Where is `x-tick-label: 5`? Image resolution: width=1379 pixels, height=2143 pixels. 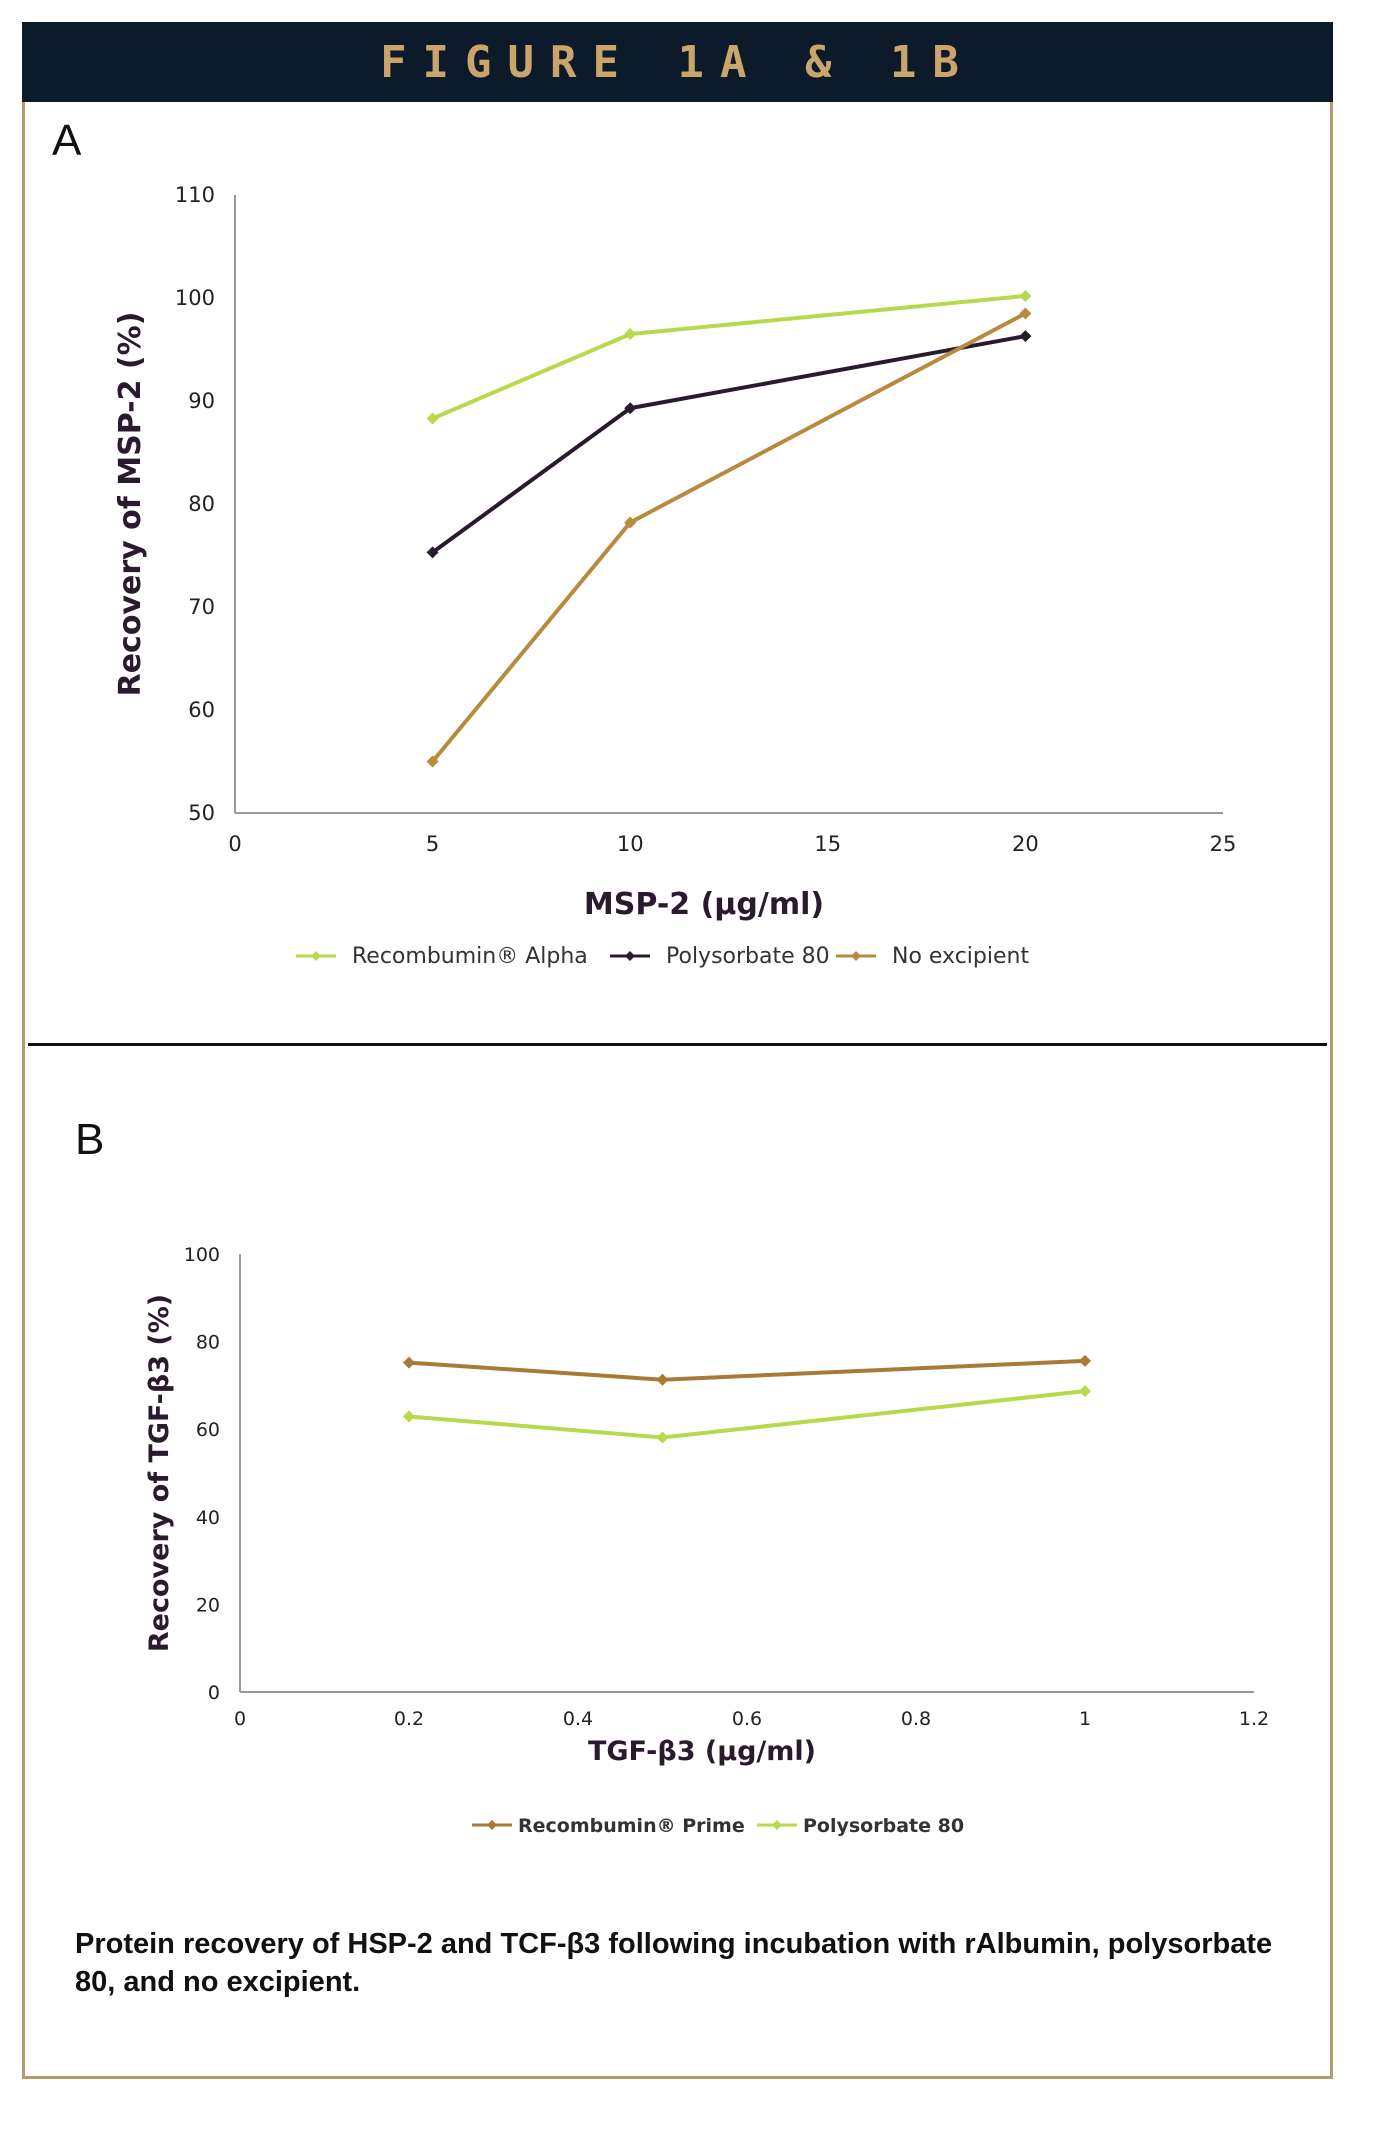
x-tick-label: 5 is located at coordinates (432, 844).